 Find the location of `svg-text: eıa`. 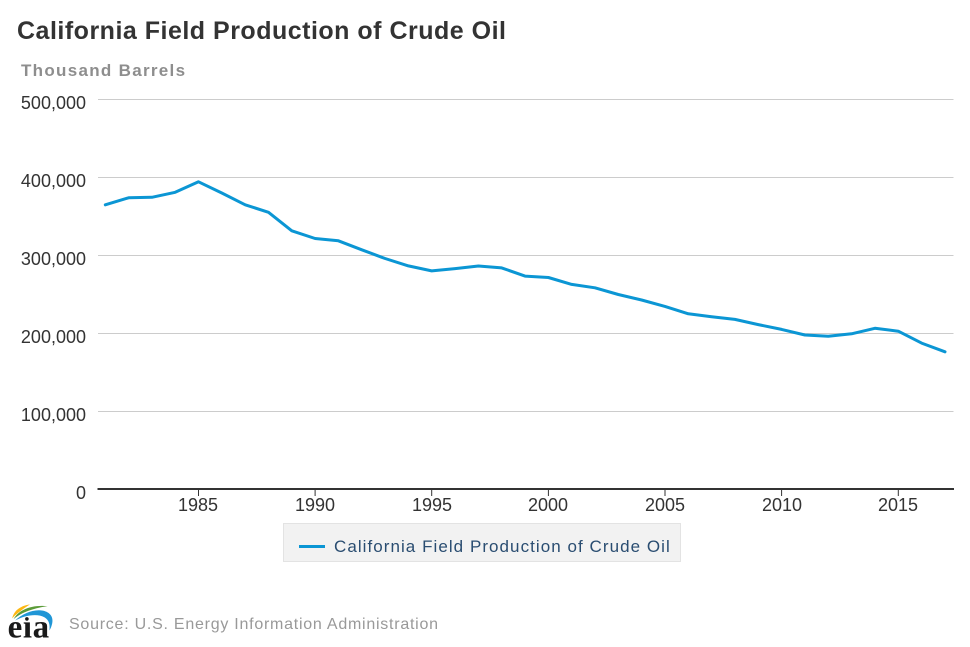

svg-text: eıa is located at coordinates (29, 627).